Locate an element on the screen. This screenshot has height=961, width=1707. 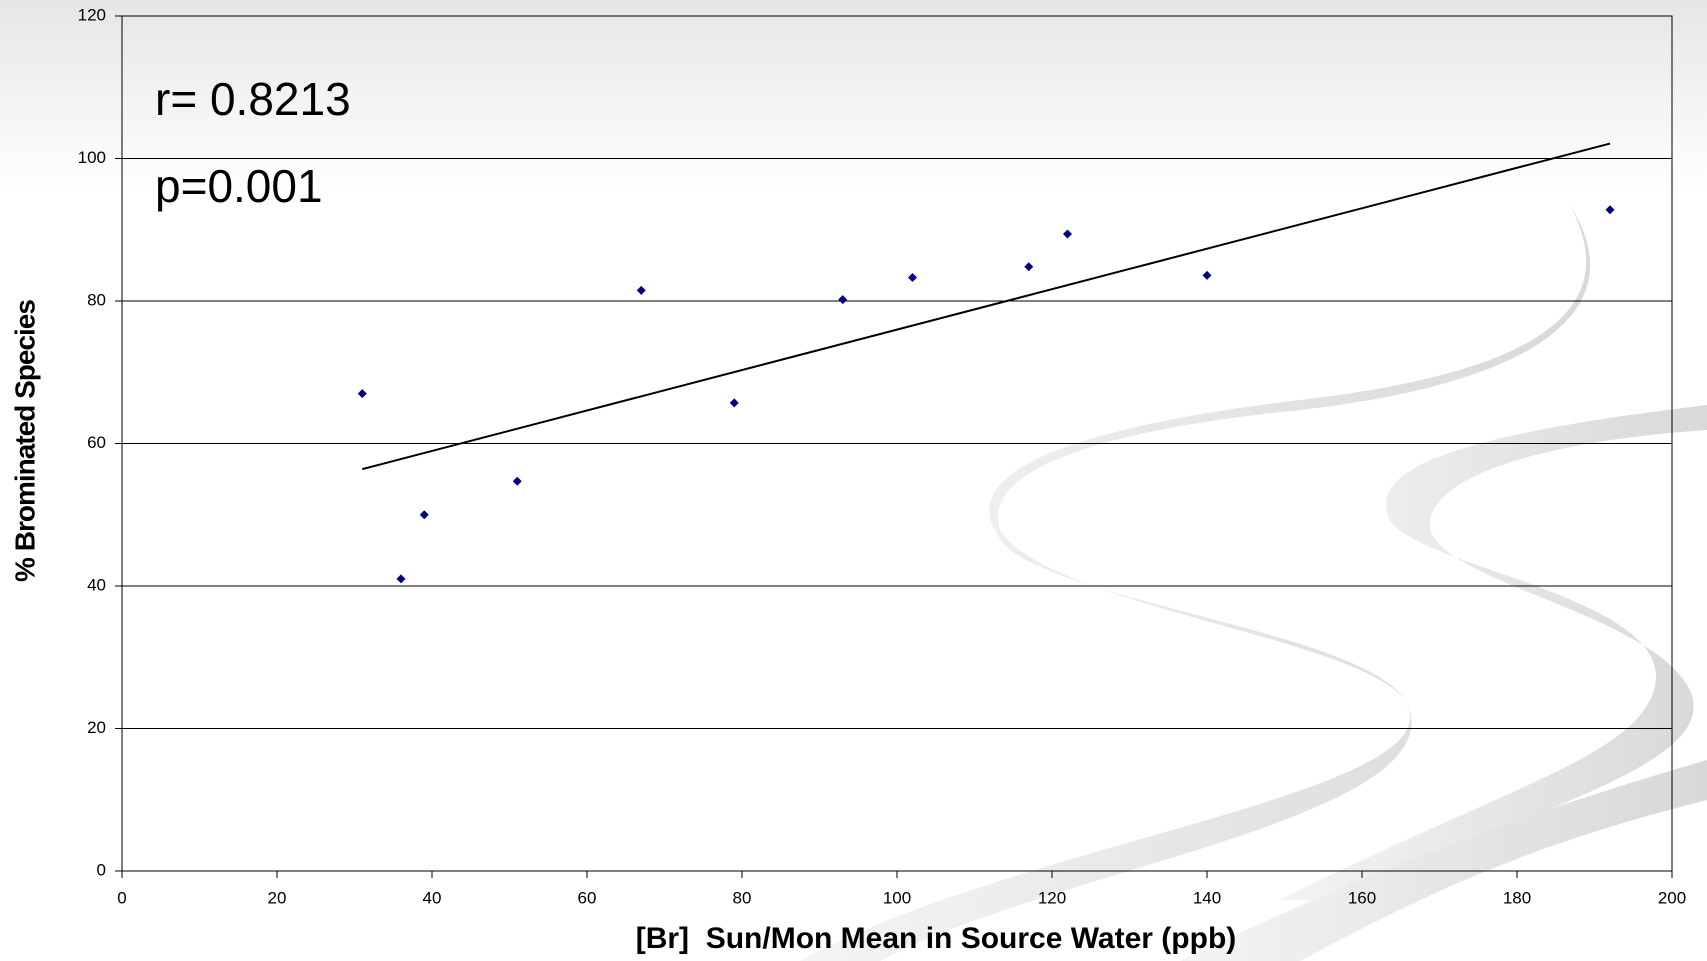
annotation: r= 0.8213 is located at coordinates (253, 99).